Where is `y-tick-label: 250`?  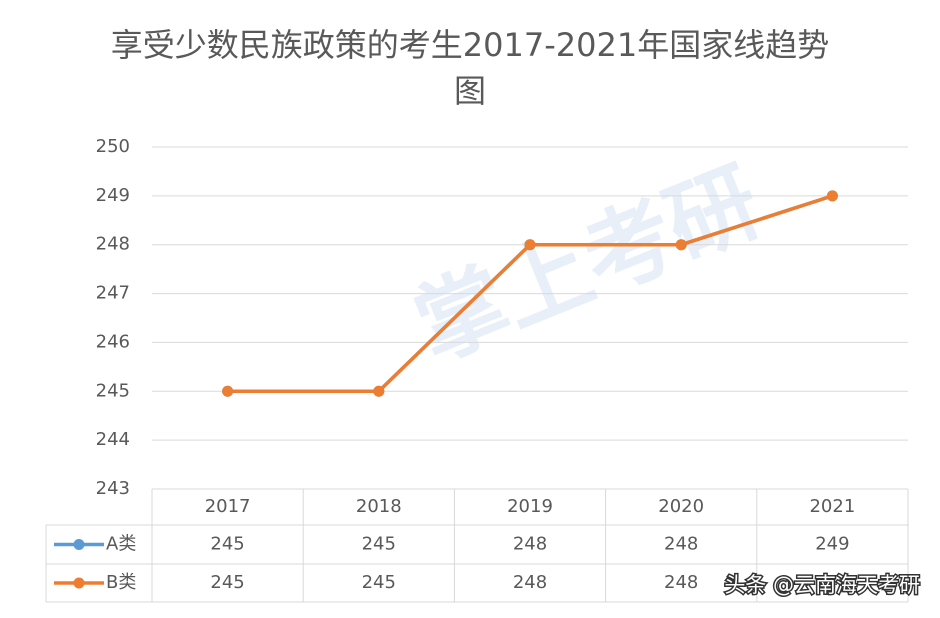 y-tick-label: 250 is located at coordinates (113, 146).